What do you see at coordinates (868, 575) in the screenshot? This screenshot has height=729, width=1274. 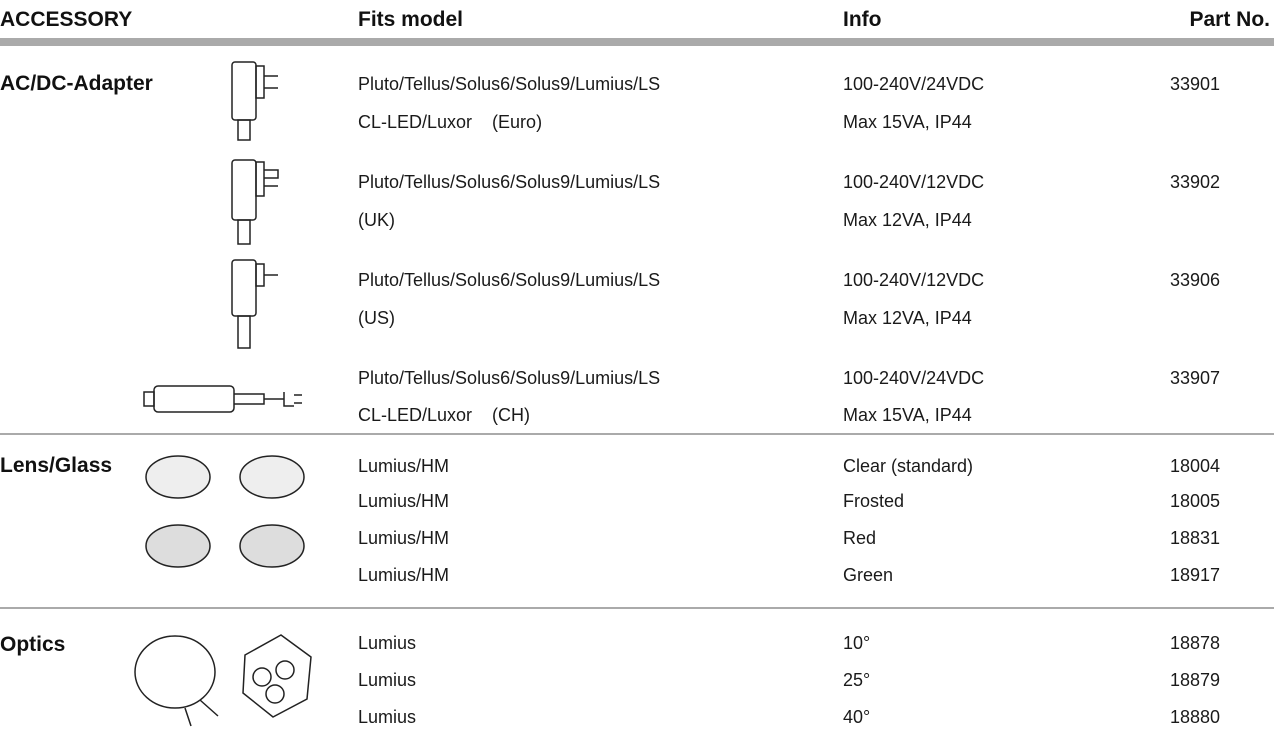 I see `info: Green` at bounding box center [868, 575].